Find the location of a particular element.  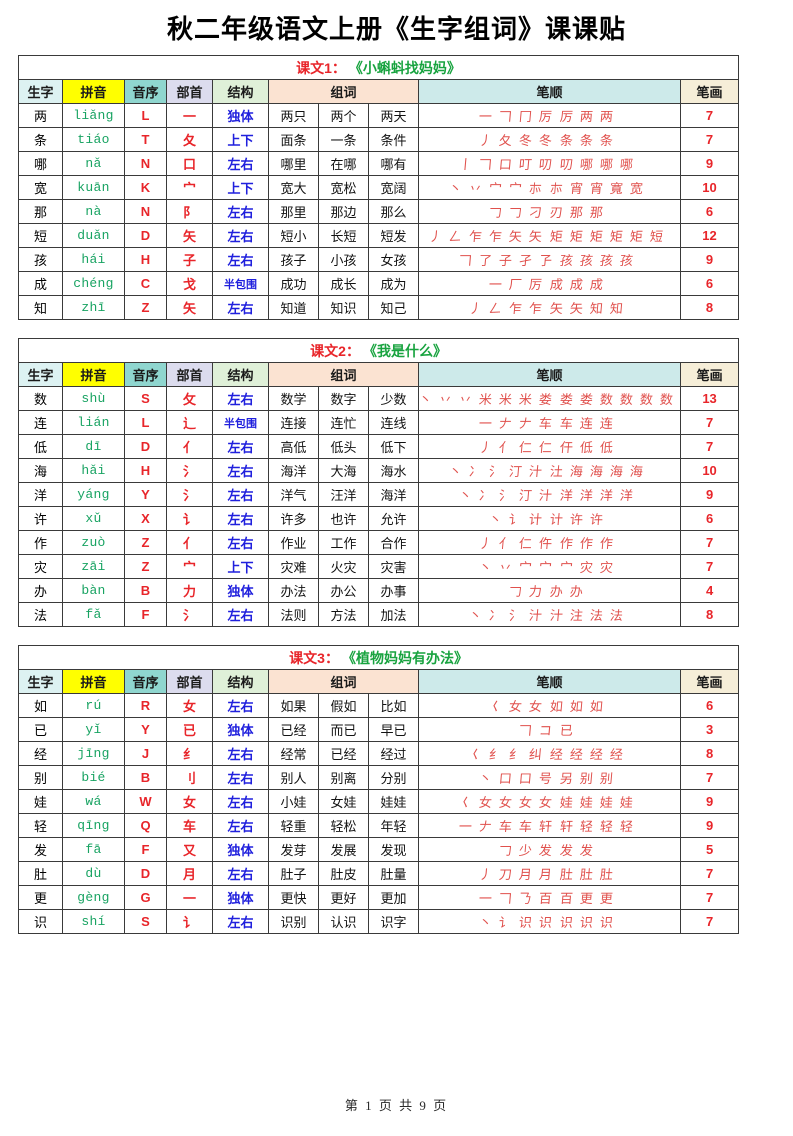

cell-word: 火灾 is located at coordinates (343, 567).